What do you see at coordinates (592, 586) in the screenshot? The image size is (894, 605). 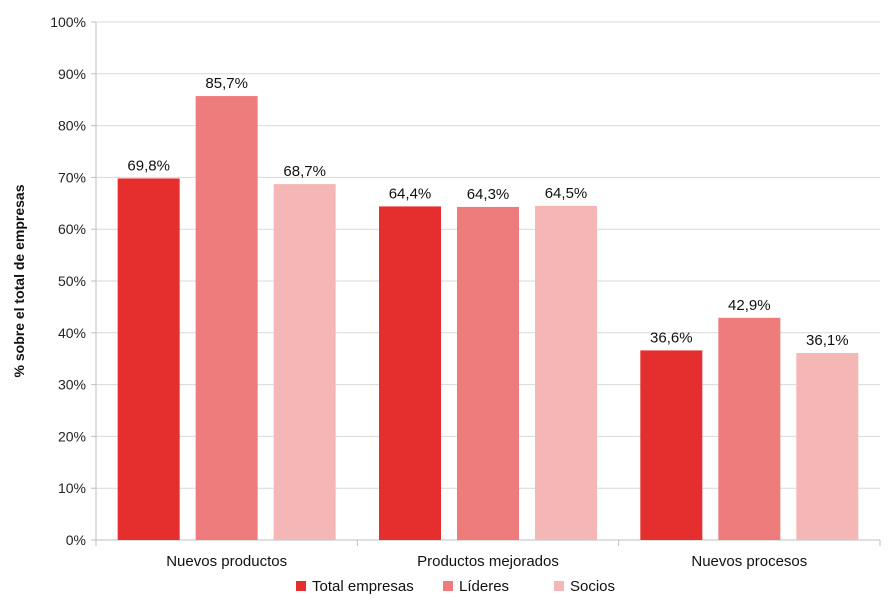 I see `legend-label: Socios` at bounding box center [592, 586].